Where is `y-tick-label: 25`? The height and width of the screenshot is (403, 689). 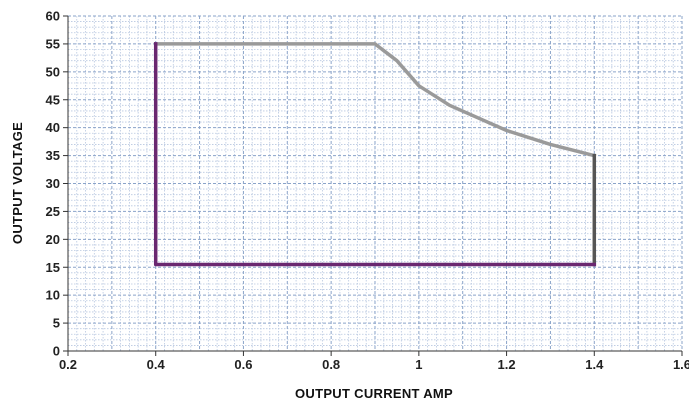
y-tick-label: 25 is located at coordinates (53, 211).